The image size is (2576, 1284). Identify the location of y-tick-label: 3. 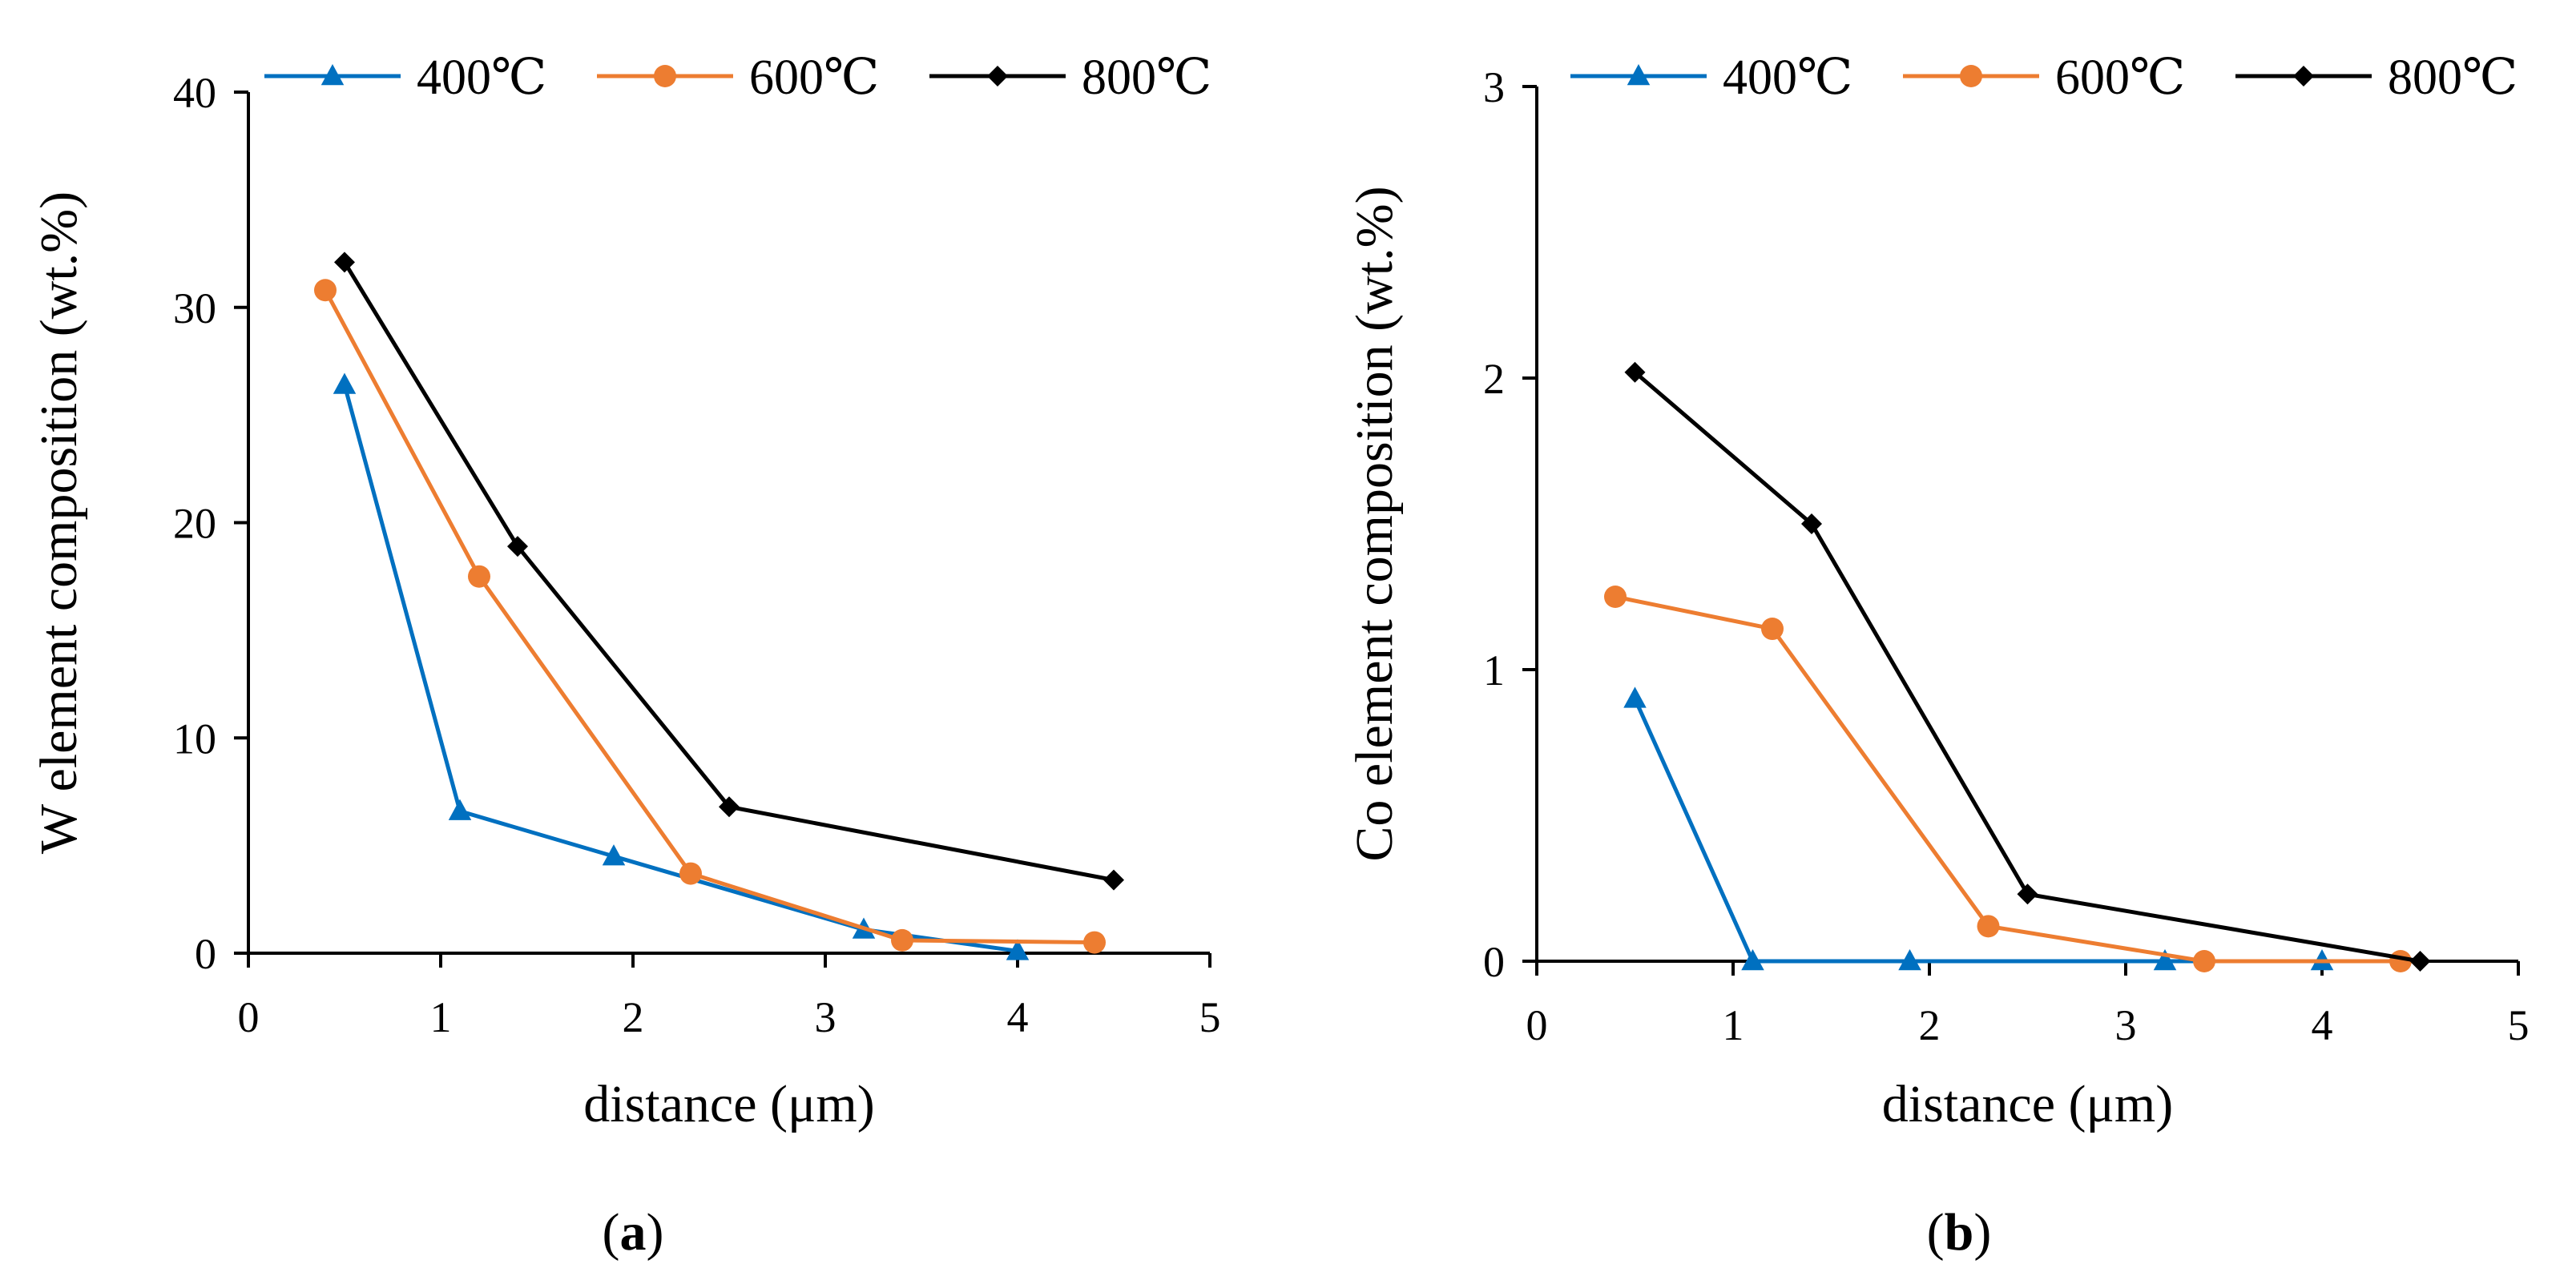
(1494, 87).